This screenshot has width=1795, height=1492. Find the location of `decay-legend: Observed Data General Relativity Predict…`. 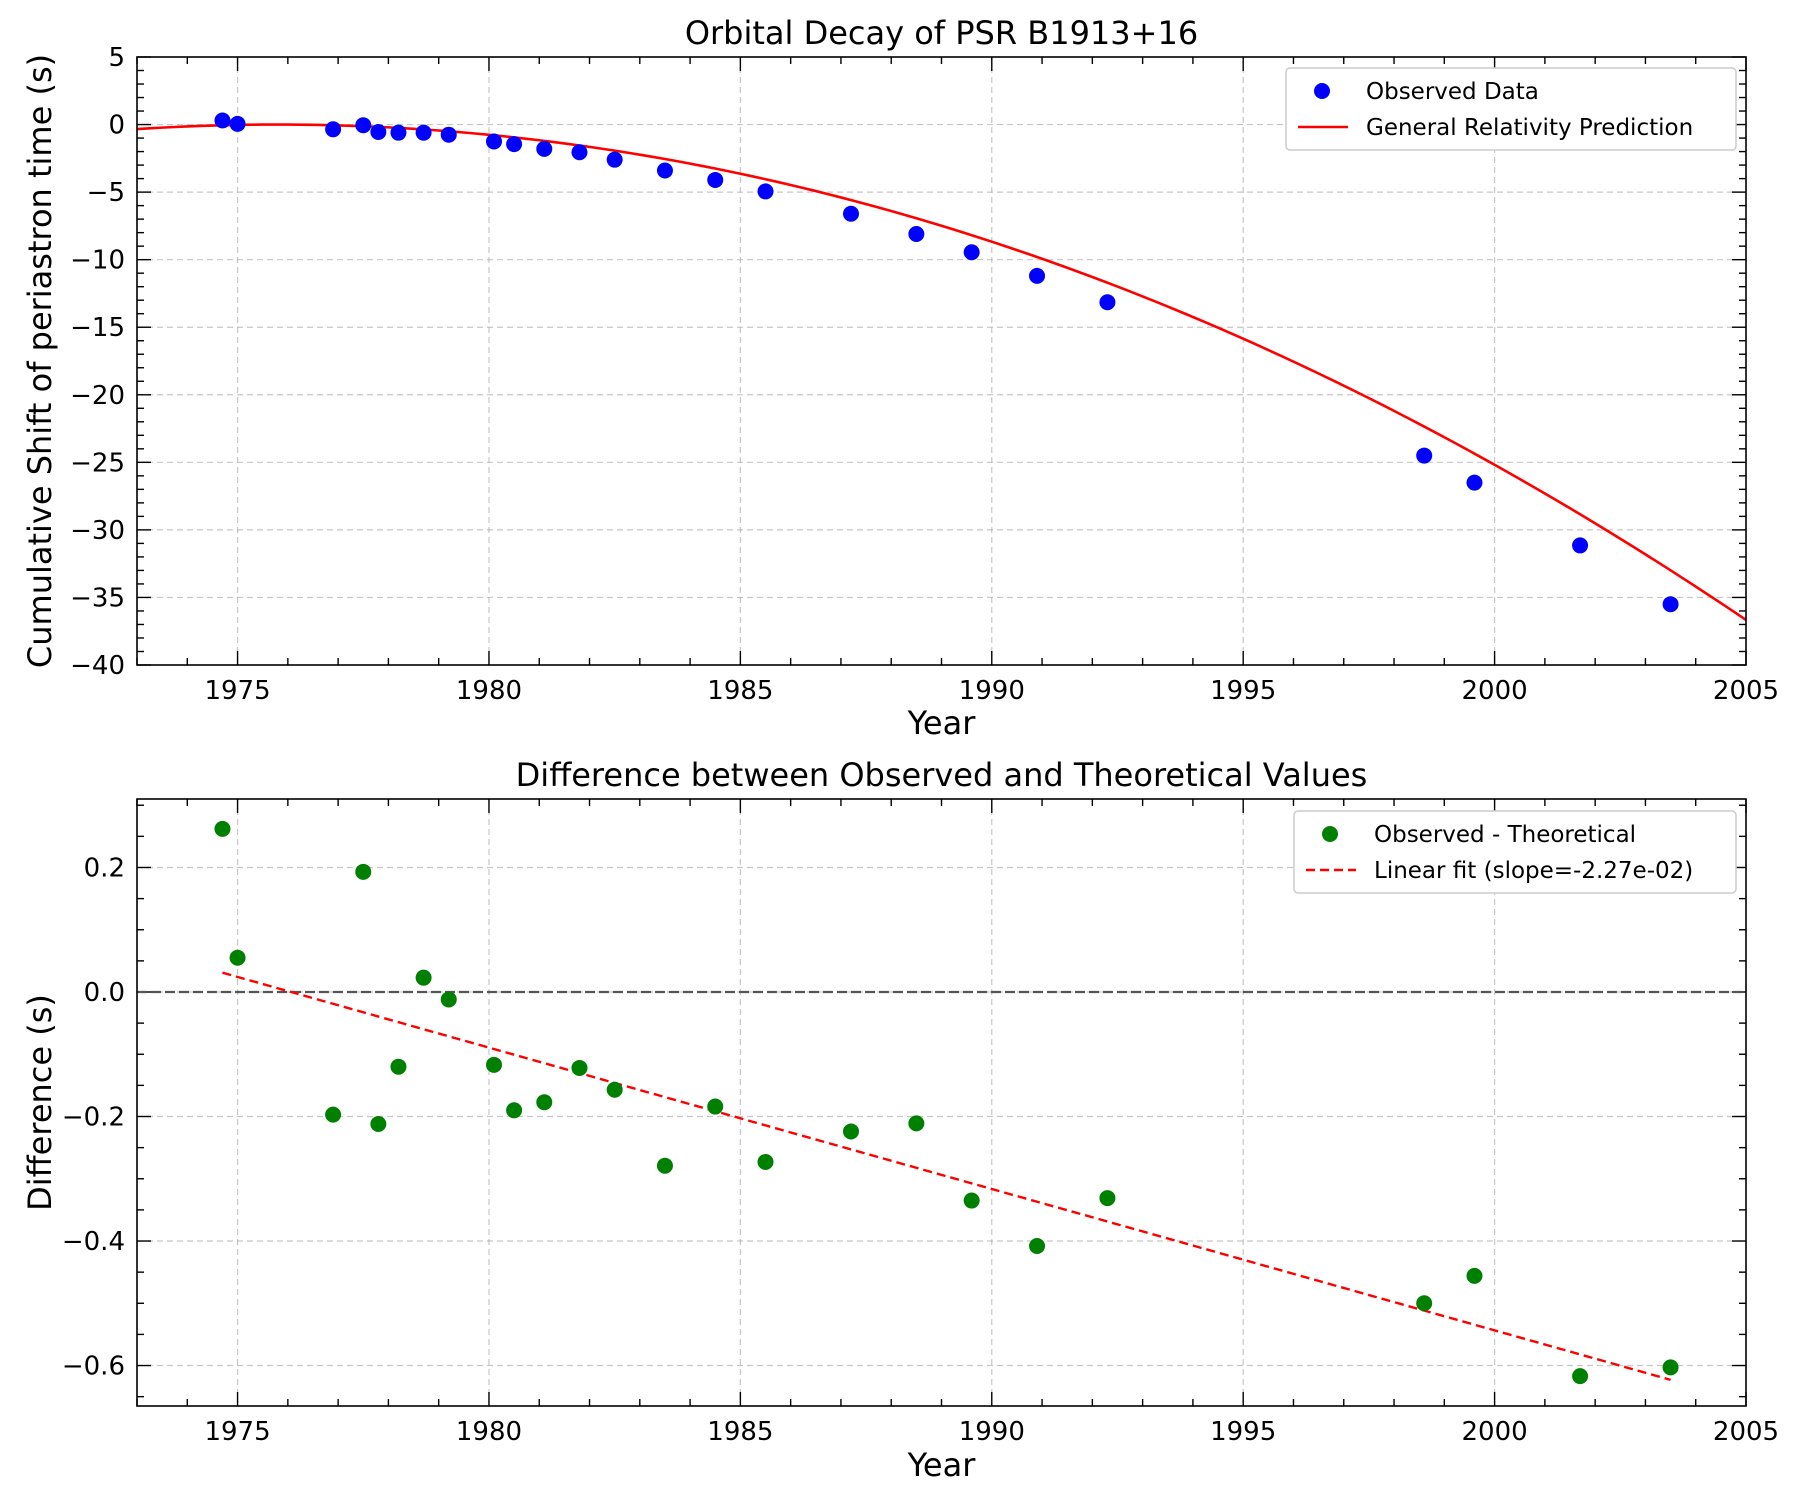

decay-legend: Observed Data General Relativity Predict… is located at coordinates (1511, 109).